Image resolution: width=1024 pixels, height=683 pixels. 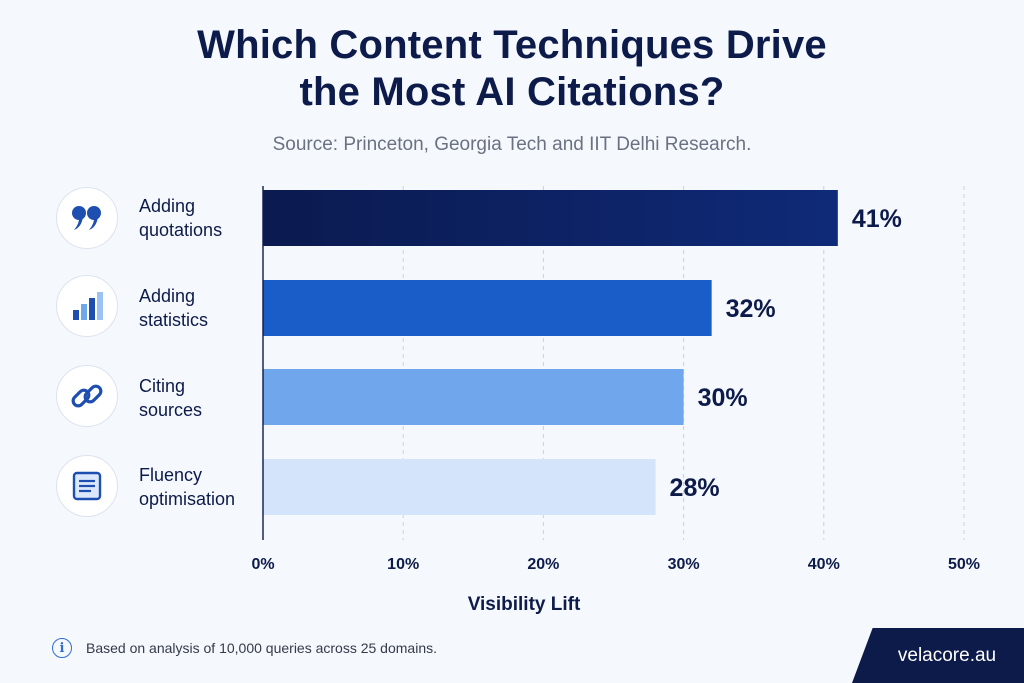 I want to click on brand-tab: velacore.au, so click(x=938, y=655).